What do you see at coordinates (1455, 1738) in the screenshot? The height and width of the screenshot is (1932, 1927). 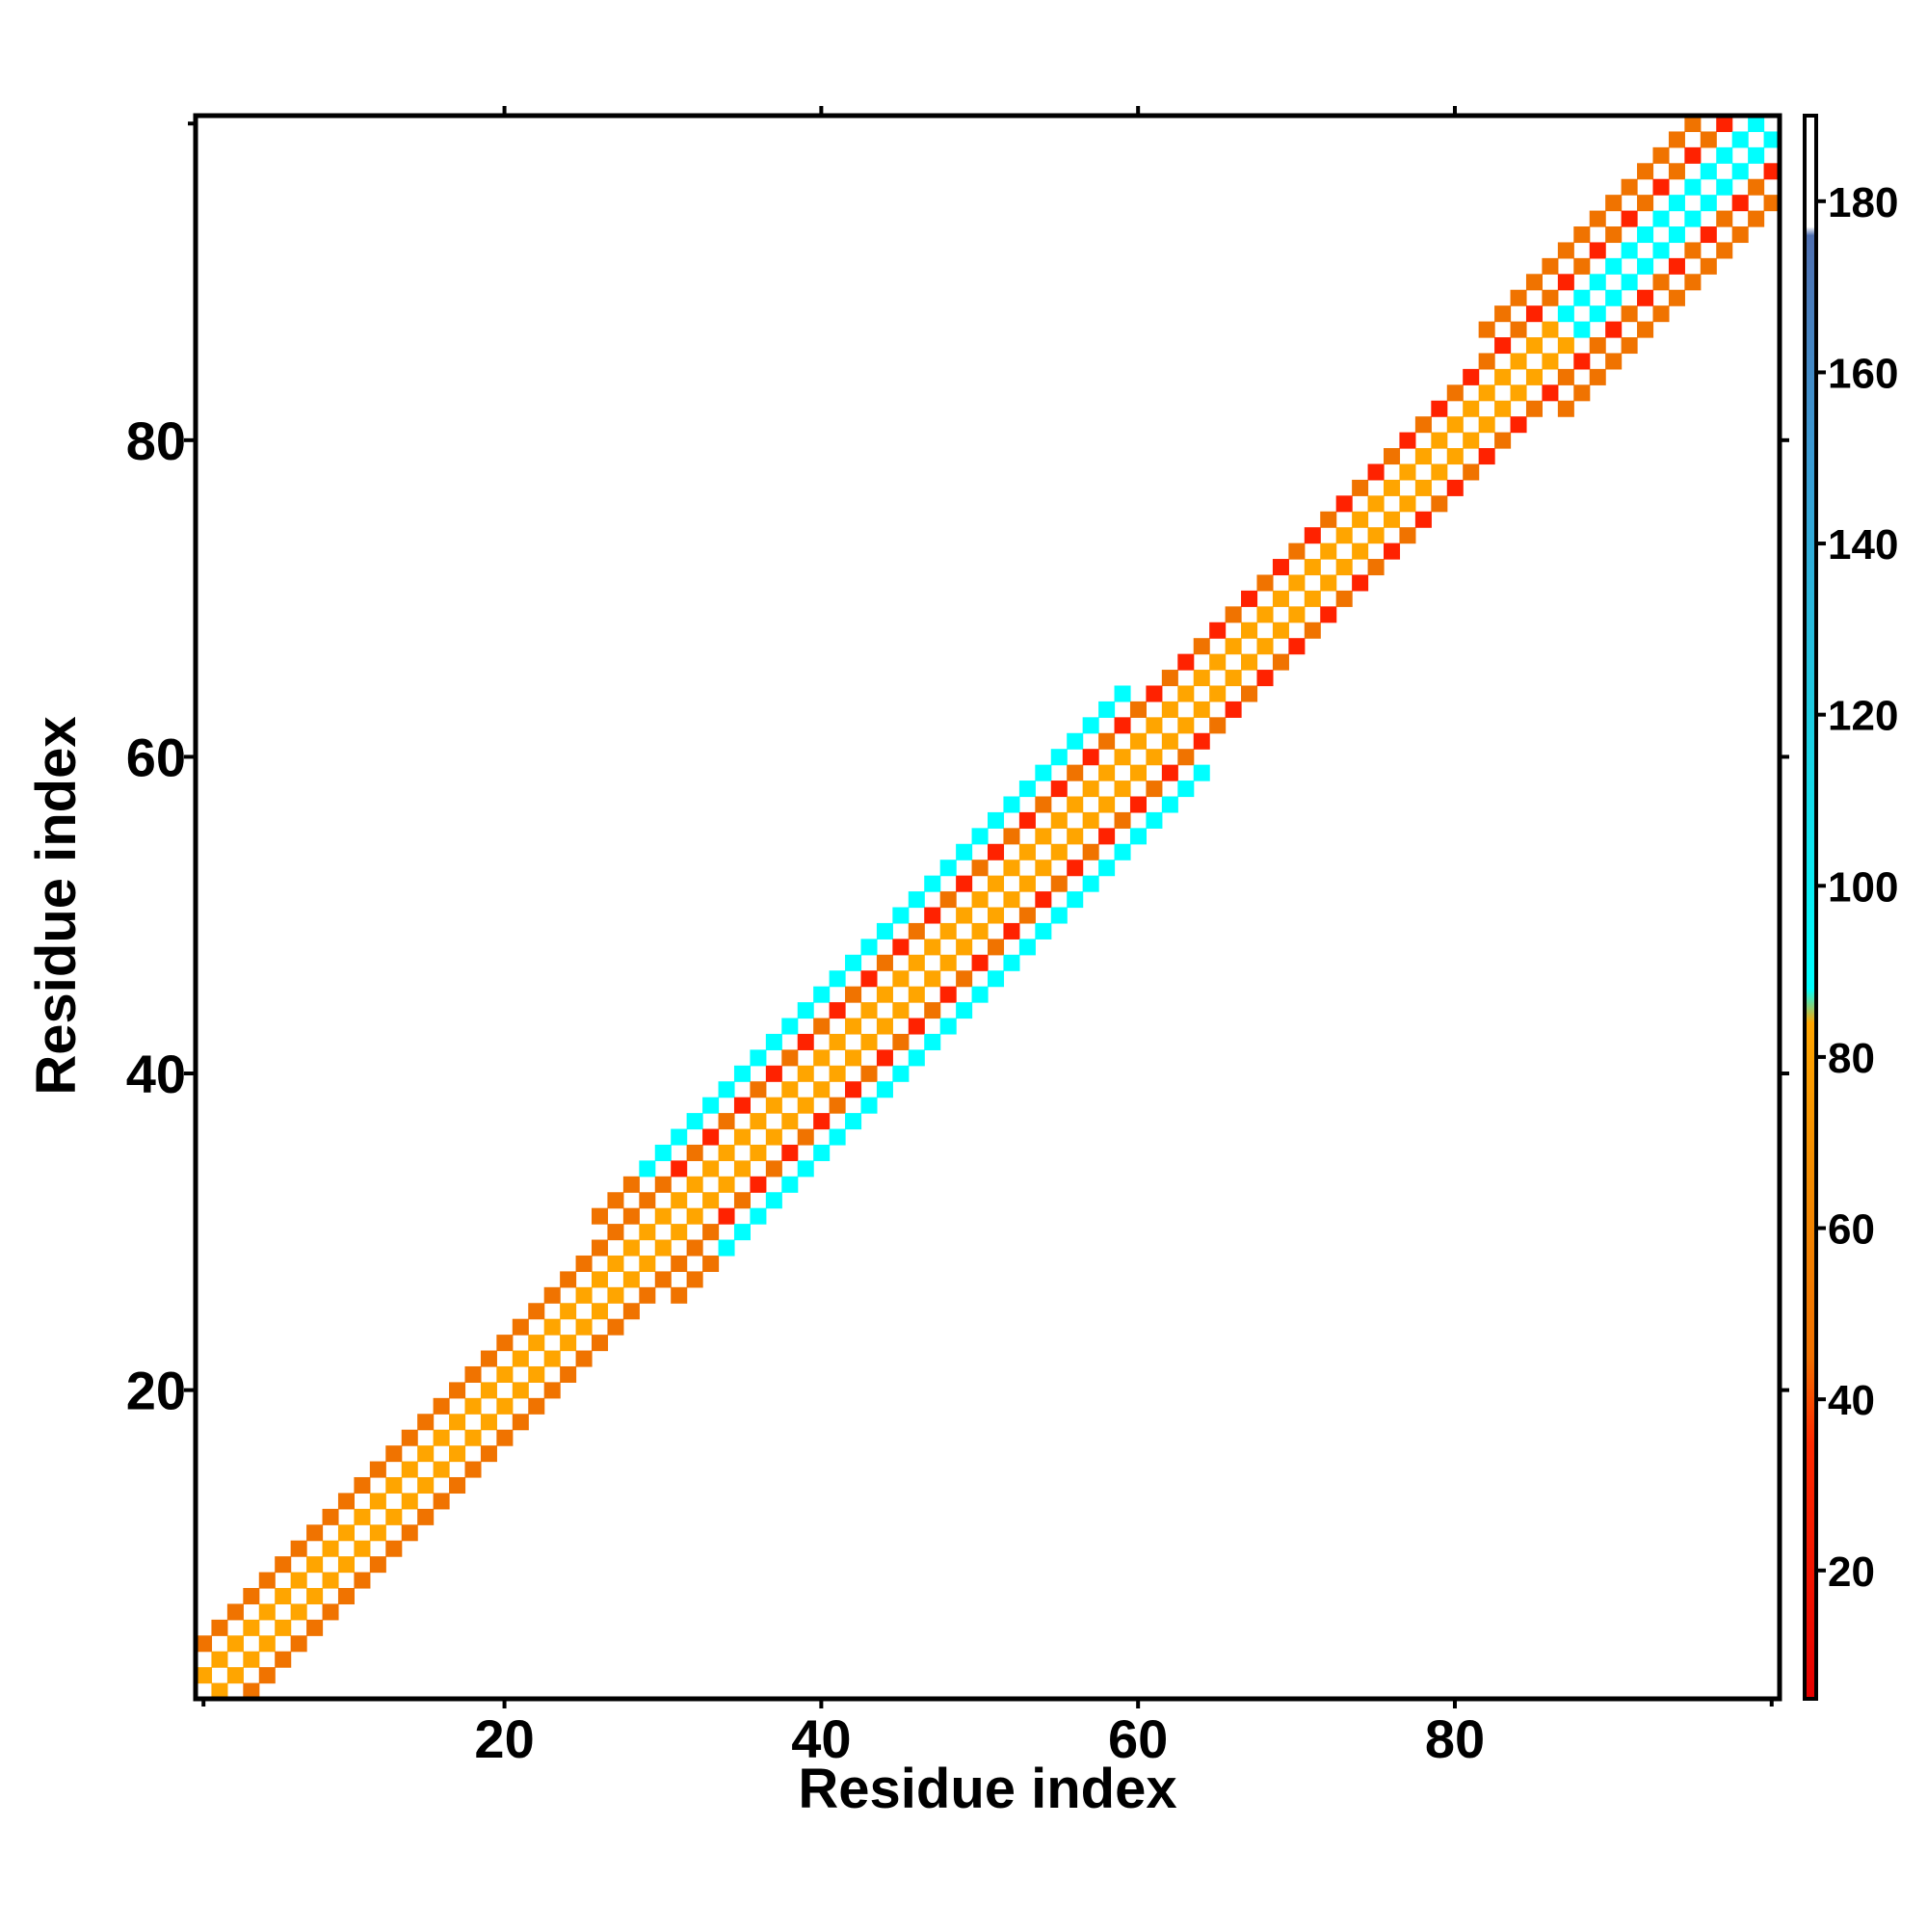 I see `x-tick-label: 80` at bounding box center [1455, 1738].